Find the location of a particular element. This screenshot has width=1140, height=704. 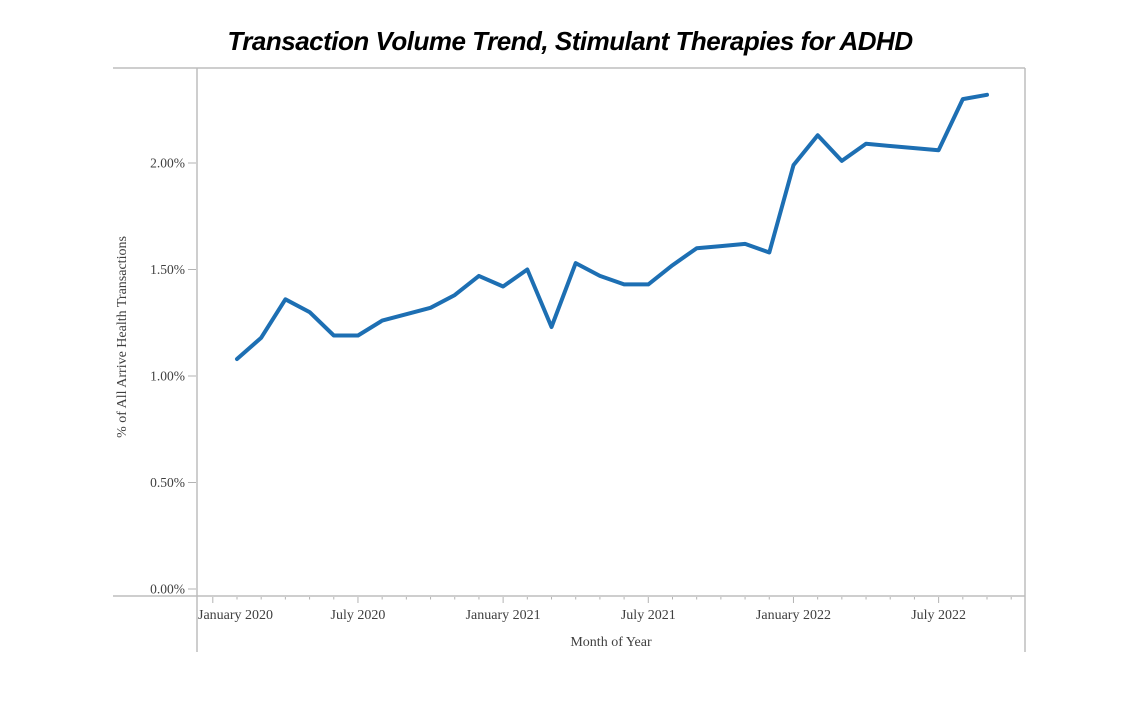

y-tick-label: 0.00% is located at coordinates (167, 589).